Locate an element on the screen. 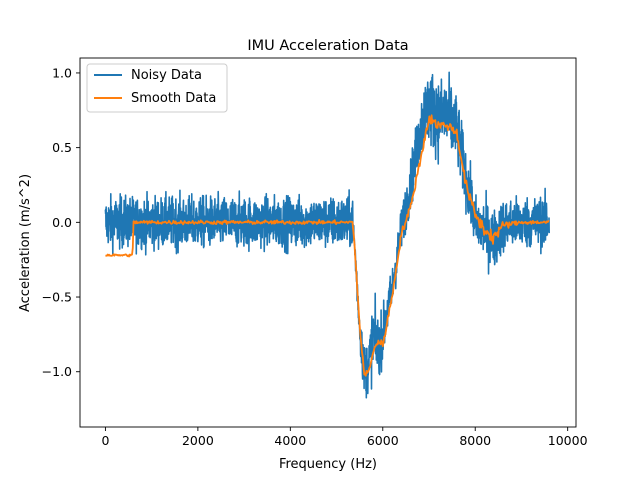 The image size is (640, 484). y-tick-label: 0.0 is located at coordinates (62, 222).